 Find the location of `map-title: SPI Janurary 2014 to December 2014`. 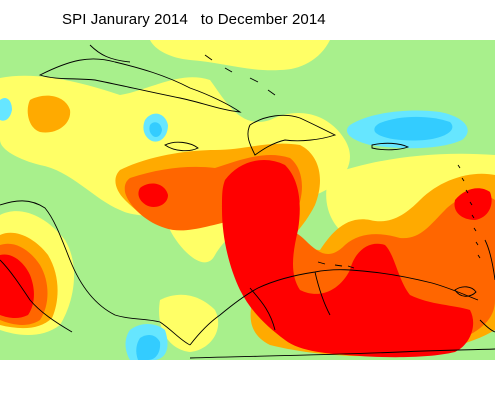

map-title: SPI Janurary 2014 to December 2014 is located at coordinates (194, 19).